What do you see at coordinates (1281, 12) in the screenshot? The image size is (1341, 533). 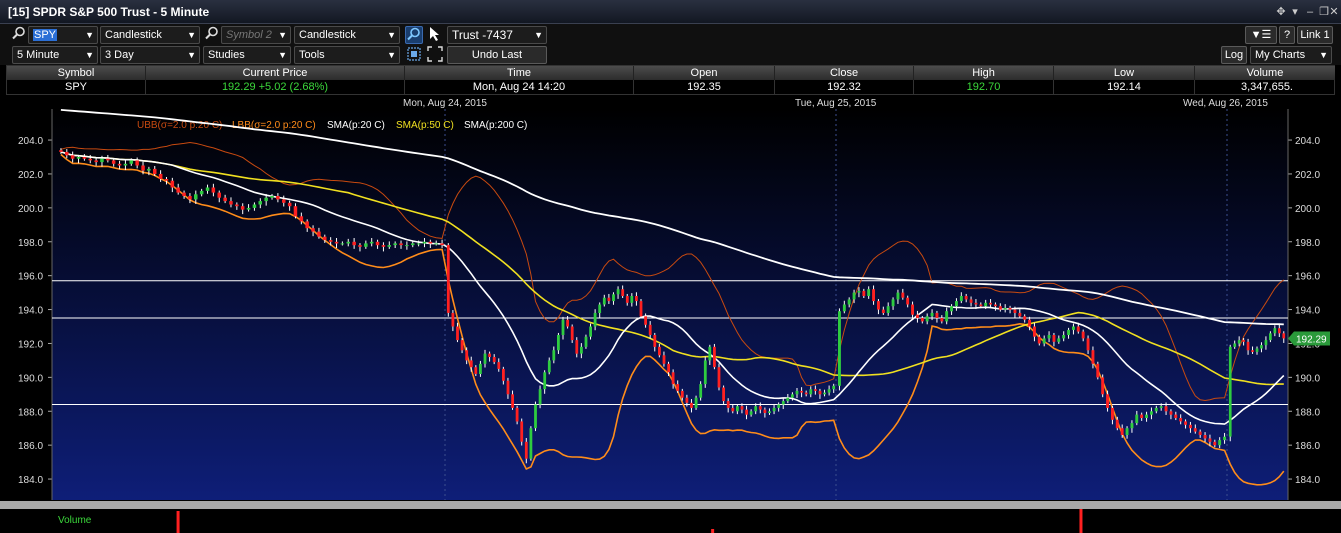 I see `move-icon: ✥` at bounding box center [1281, 12].